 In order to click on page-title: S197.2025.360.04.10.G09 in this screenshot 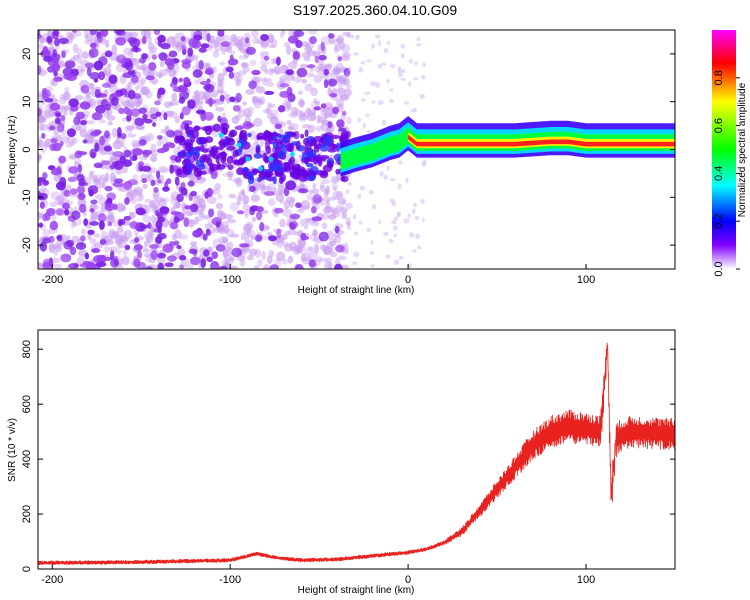, I will do `click(375, 10)`.